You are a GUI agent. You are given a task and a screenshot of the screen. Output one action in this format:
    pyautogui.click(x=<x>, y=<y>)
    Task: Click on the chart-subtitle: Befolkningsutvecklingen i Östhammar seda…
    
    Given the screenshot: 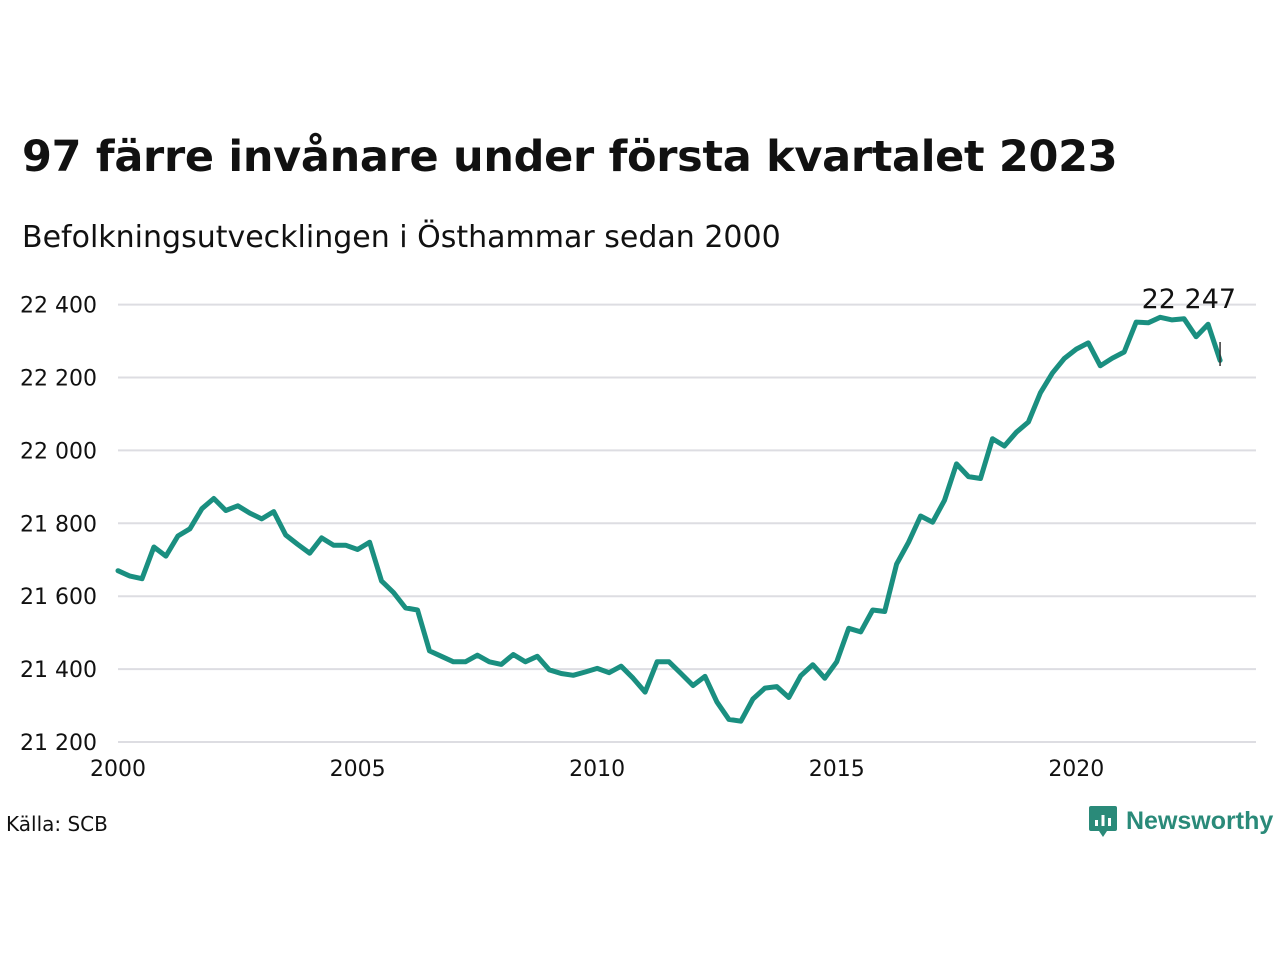 What is the action you would take?
    pyautogui.click(x=401, y=237)
    